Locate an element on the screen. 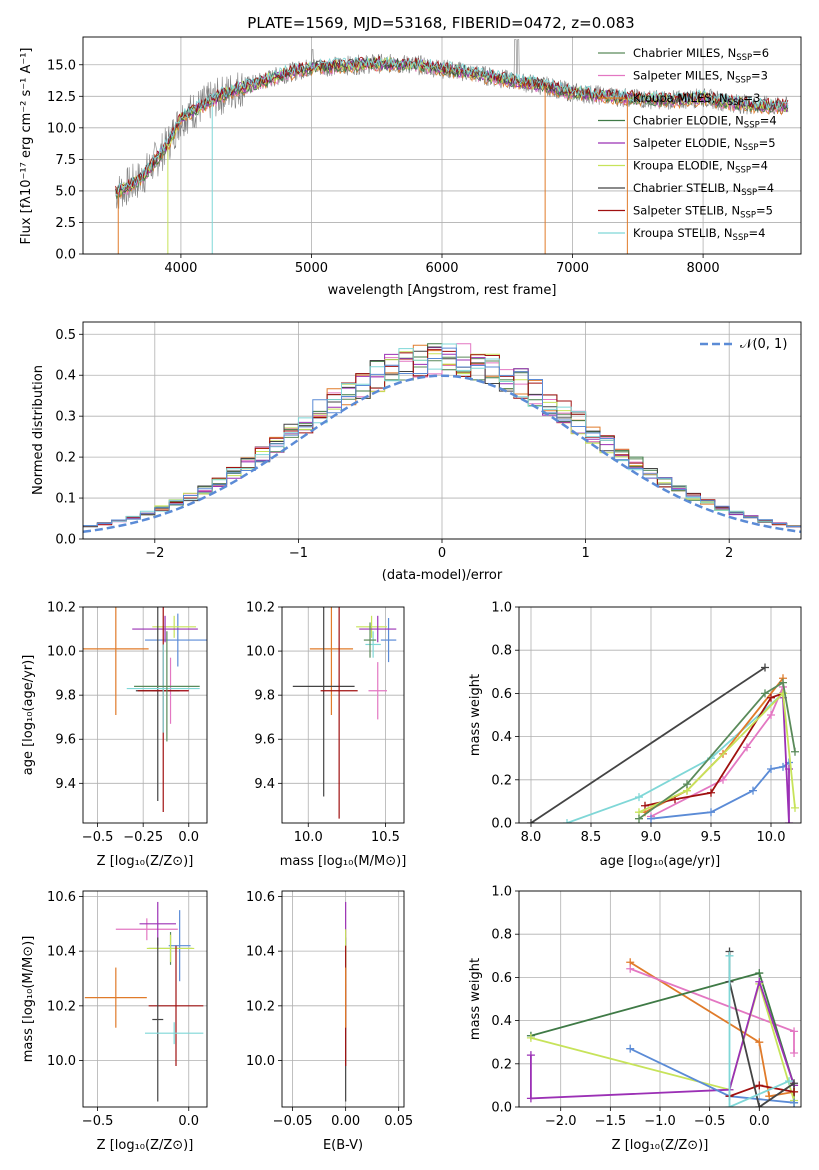 Image resolution: width=819 pixels, height=1170 pixels. x-axis-label: mass [log₁₀(M/M⊙)] is located at coordinates (343, 861).